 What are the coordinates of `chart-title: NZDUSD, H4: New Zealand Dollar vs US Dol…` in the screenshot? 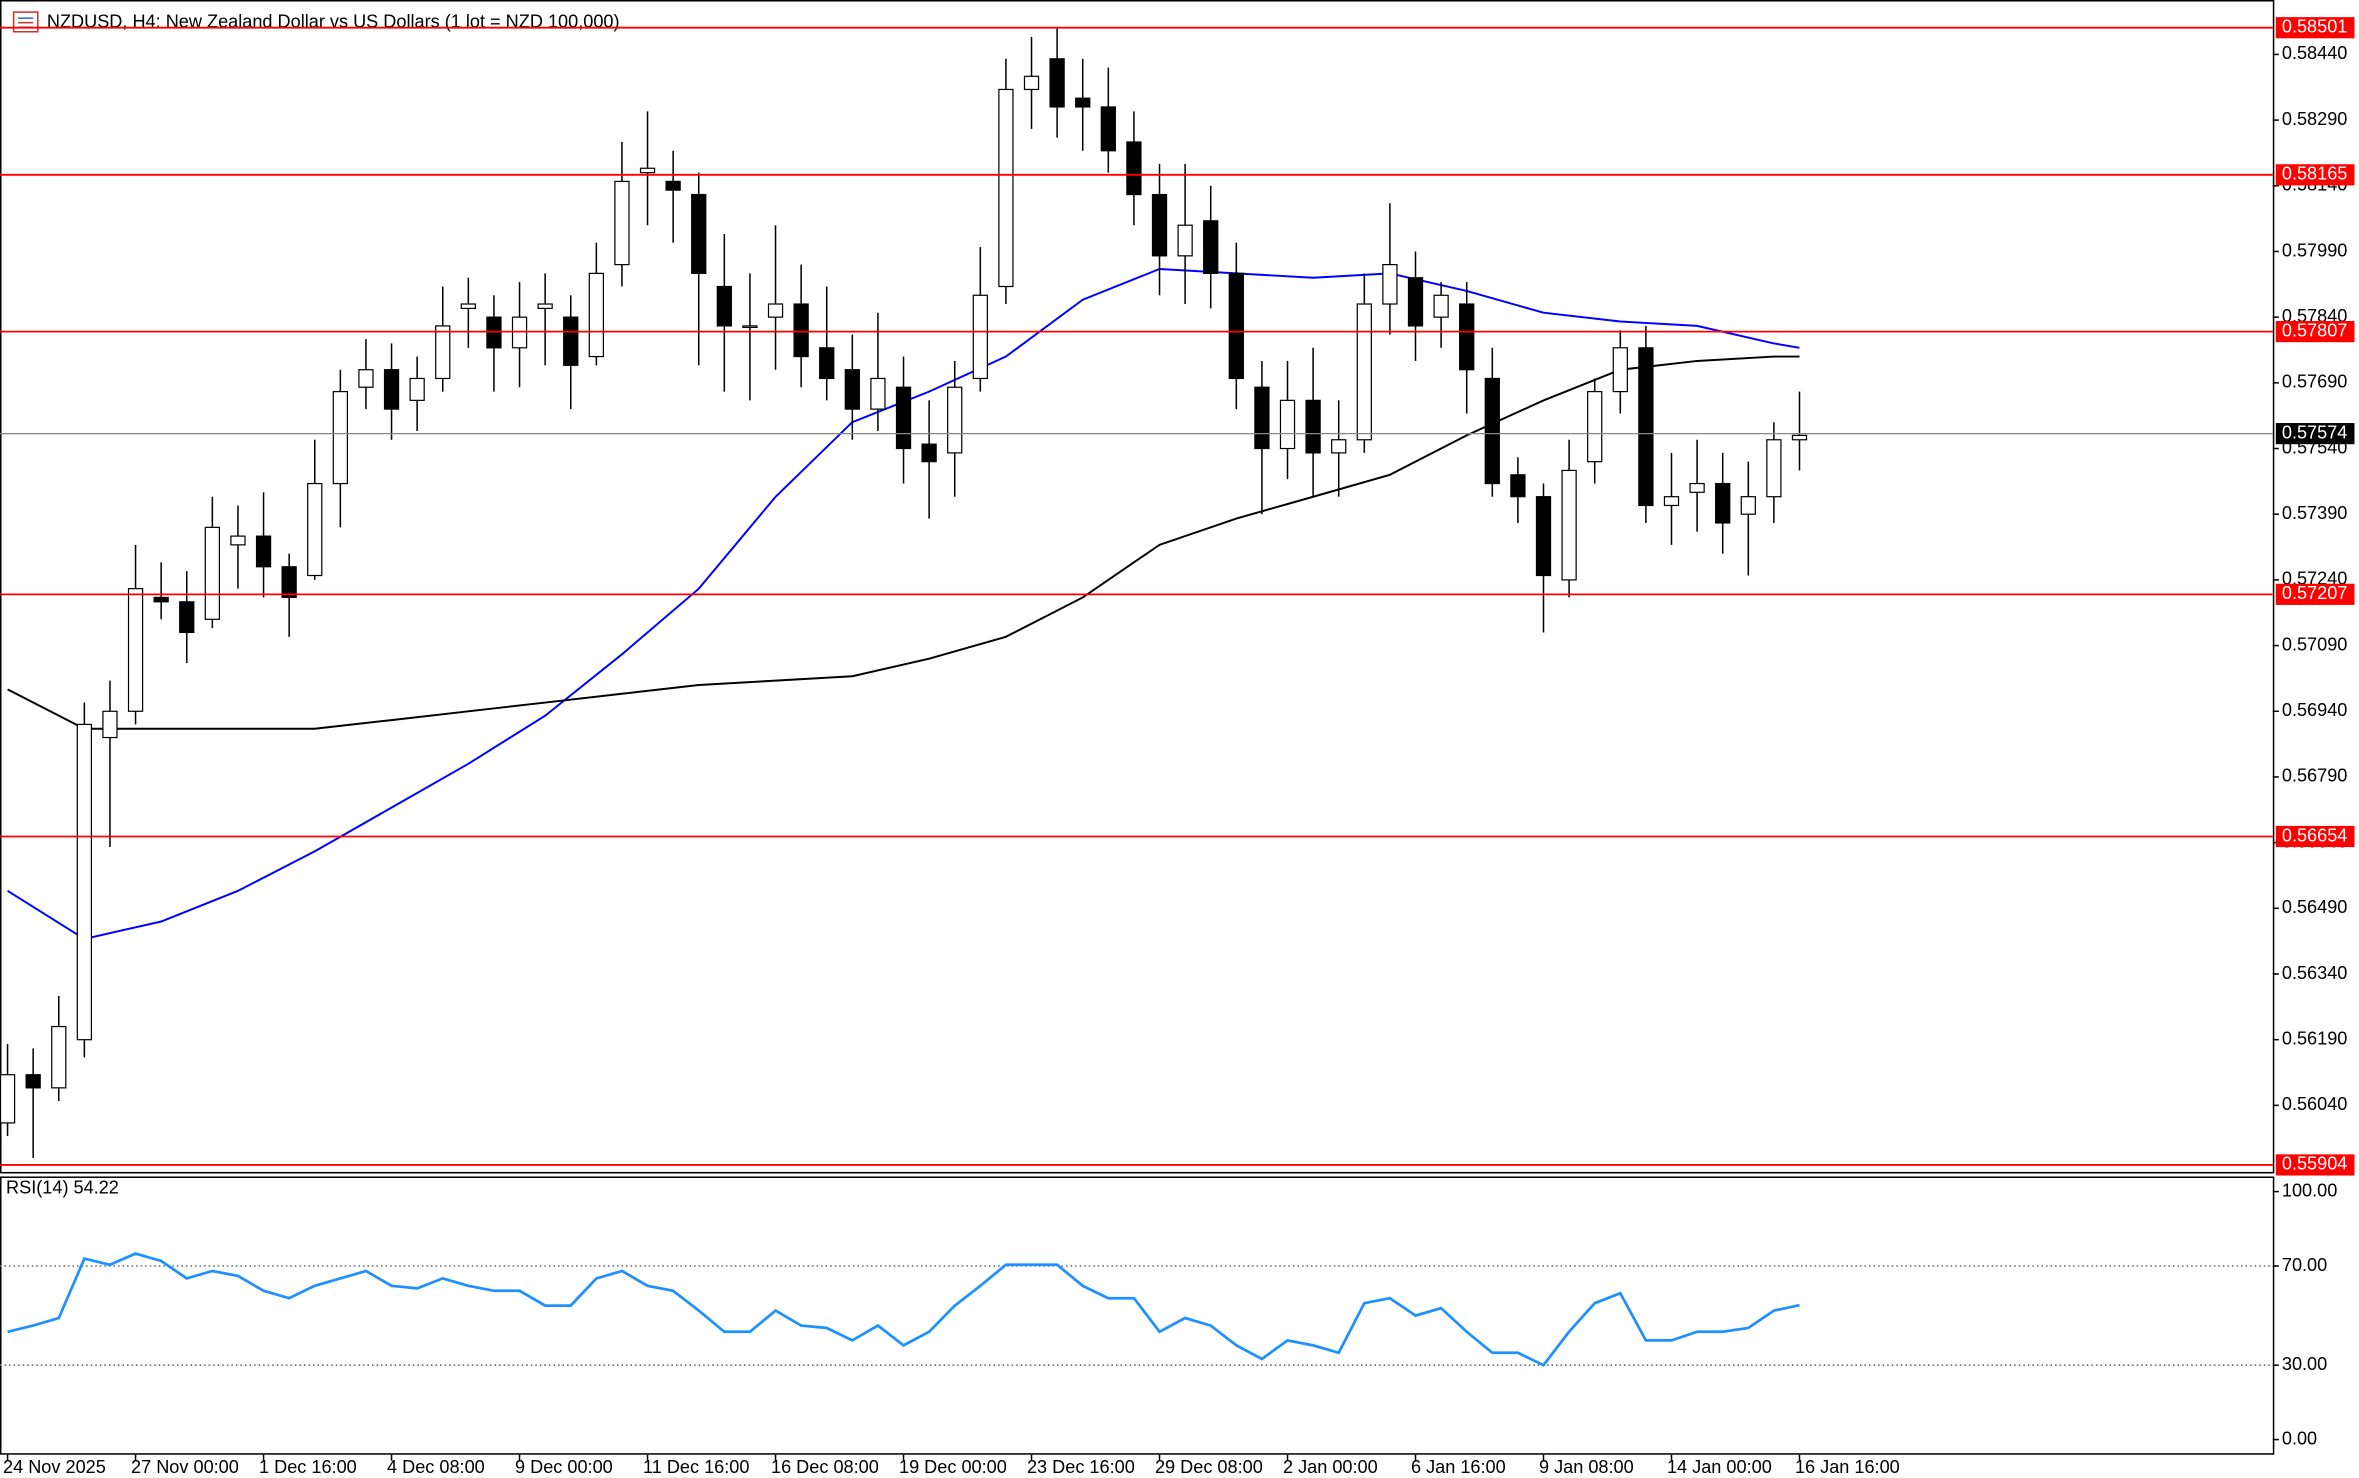 It's located at (333, 21).